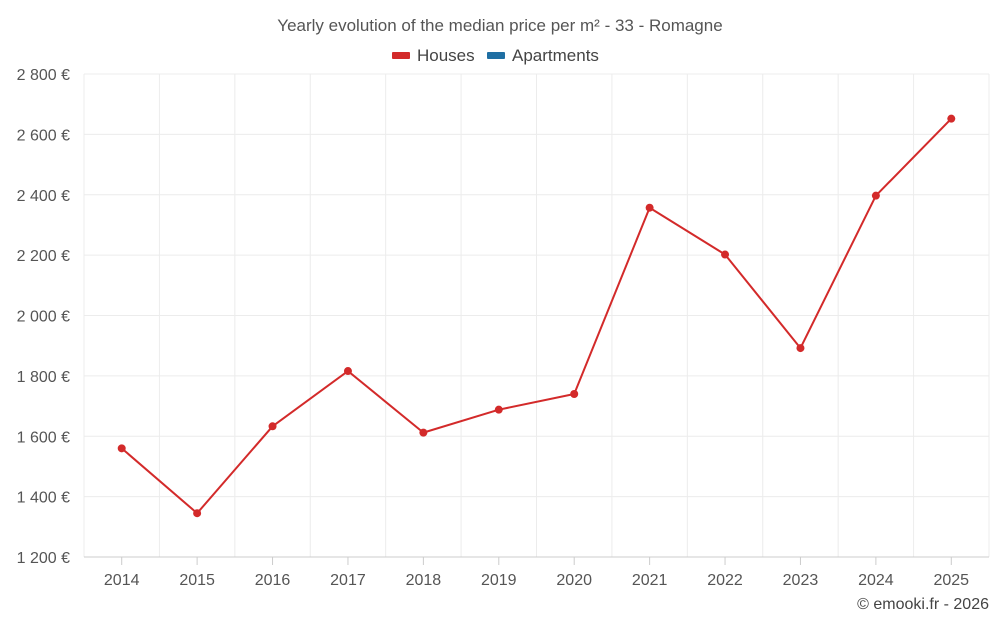 This screenshot has width=1000, height=625. I want to click on y-tick-label: 2 200 €, so click(43, 256).